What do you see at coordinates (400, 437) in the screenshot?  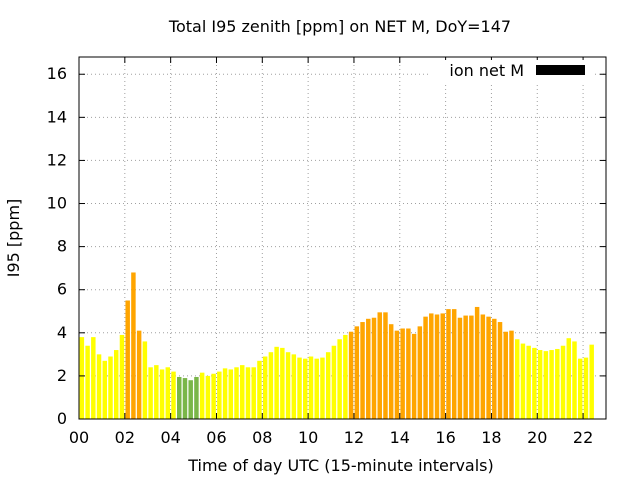 I see `x-tick-label: 14` at bounding box center [400, 437].